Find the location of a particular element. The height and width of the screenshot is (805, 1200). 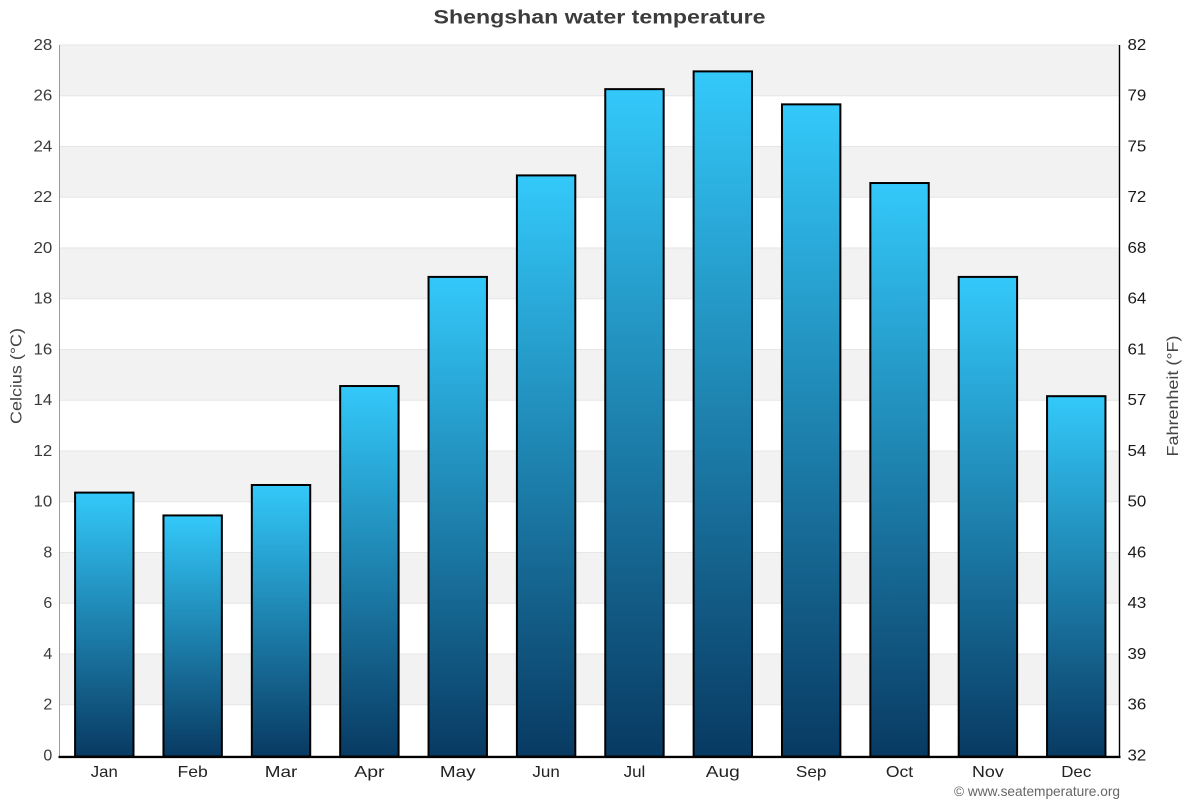

svg-text: Mar is located at coordinates (281, 772).